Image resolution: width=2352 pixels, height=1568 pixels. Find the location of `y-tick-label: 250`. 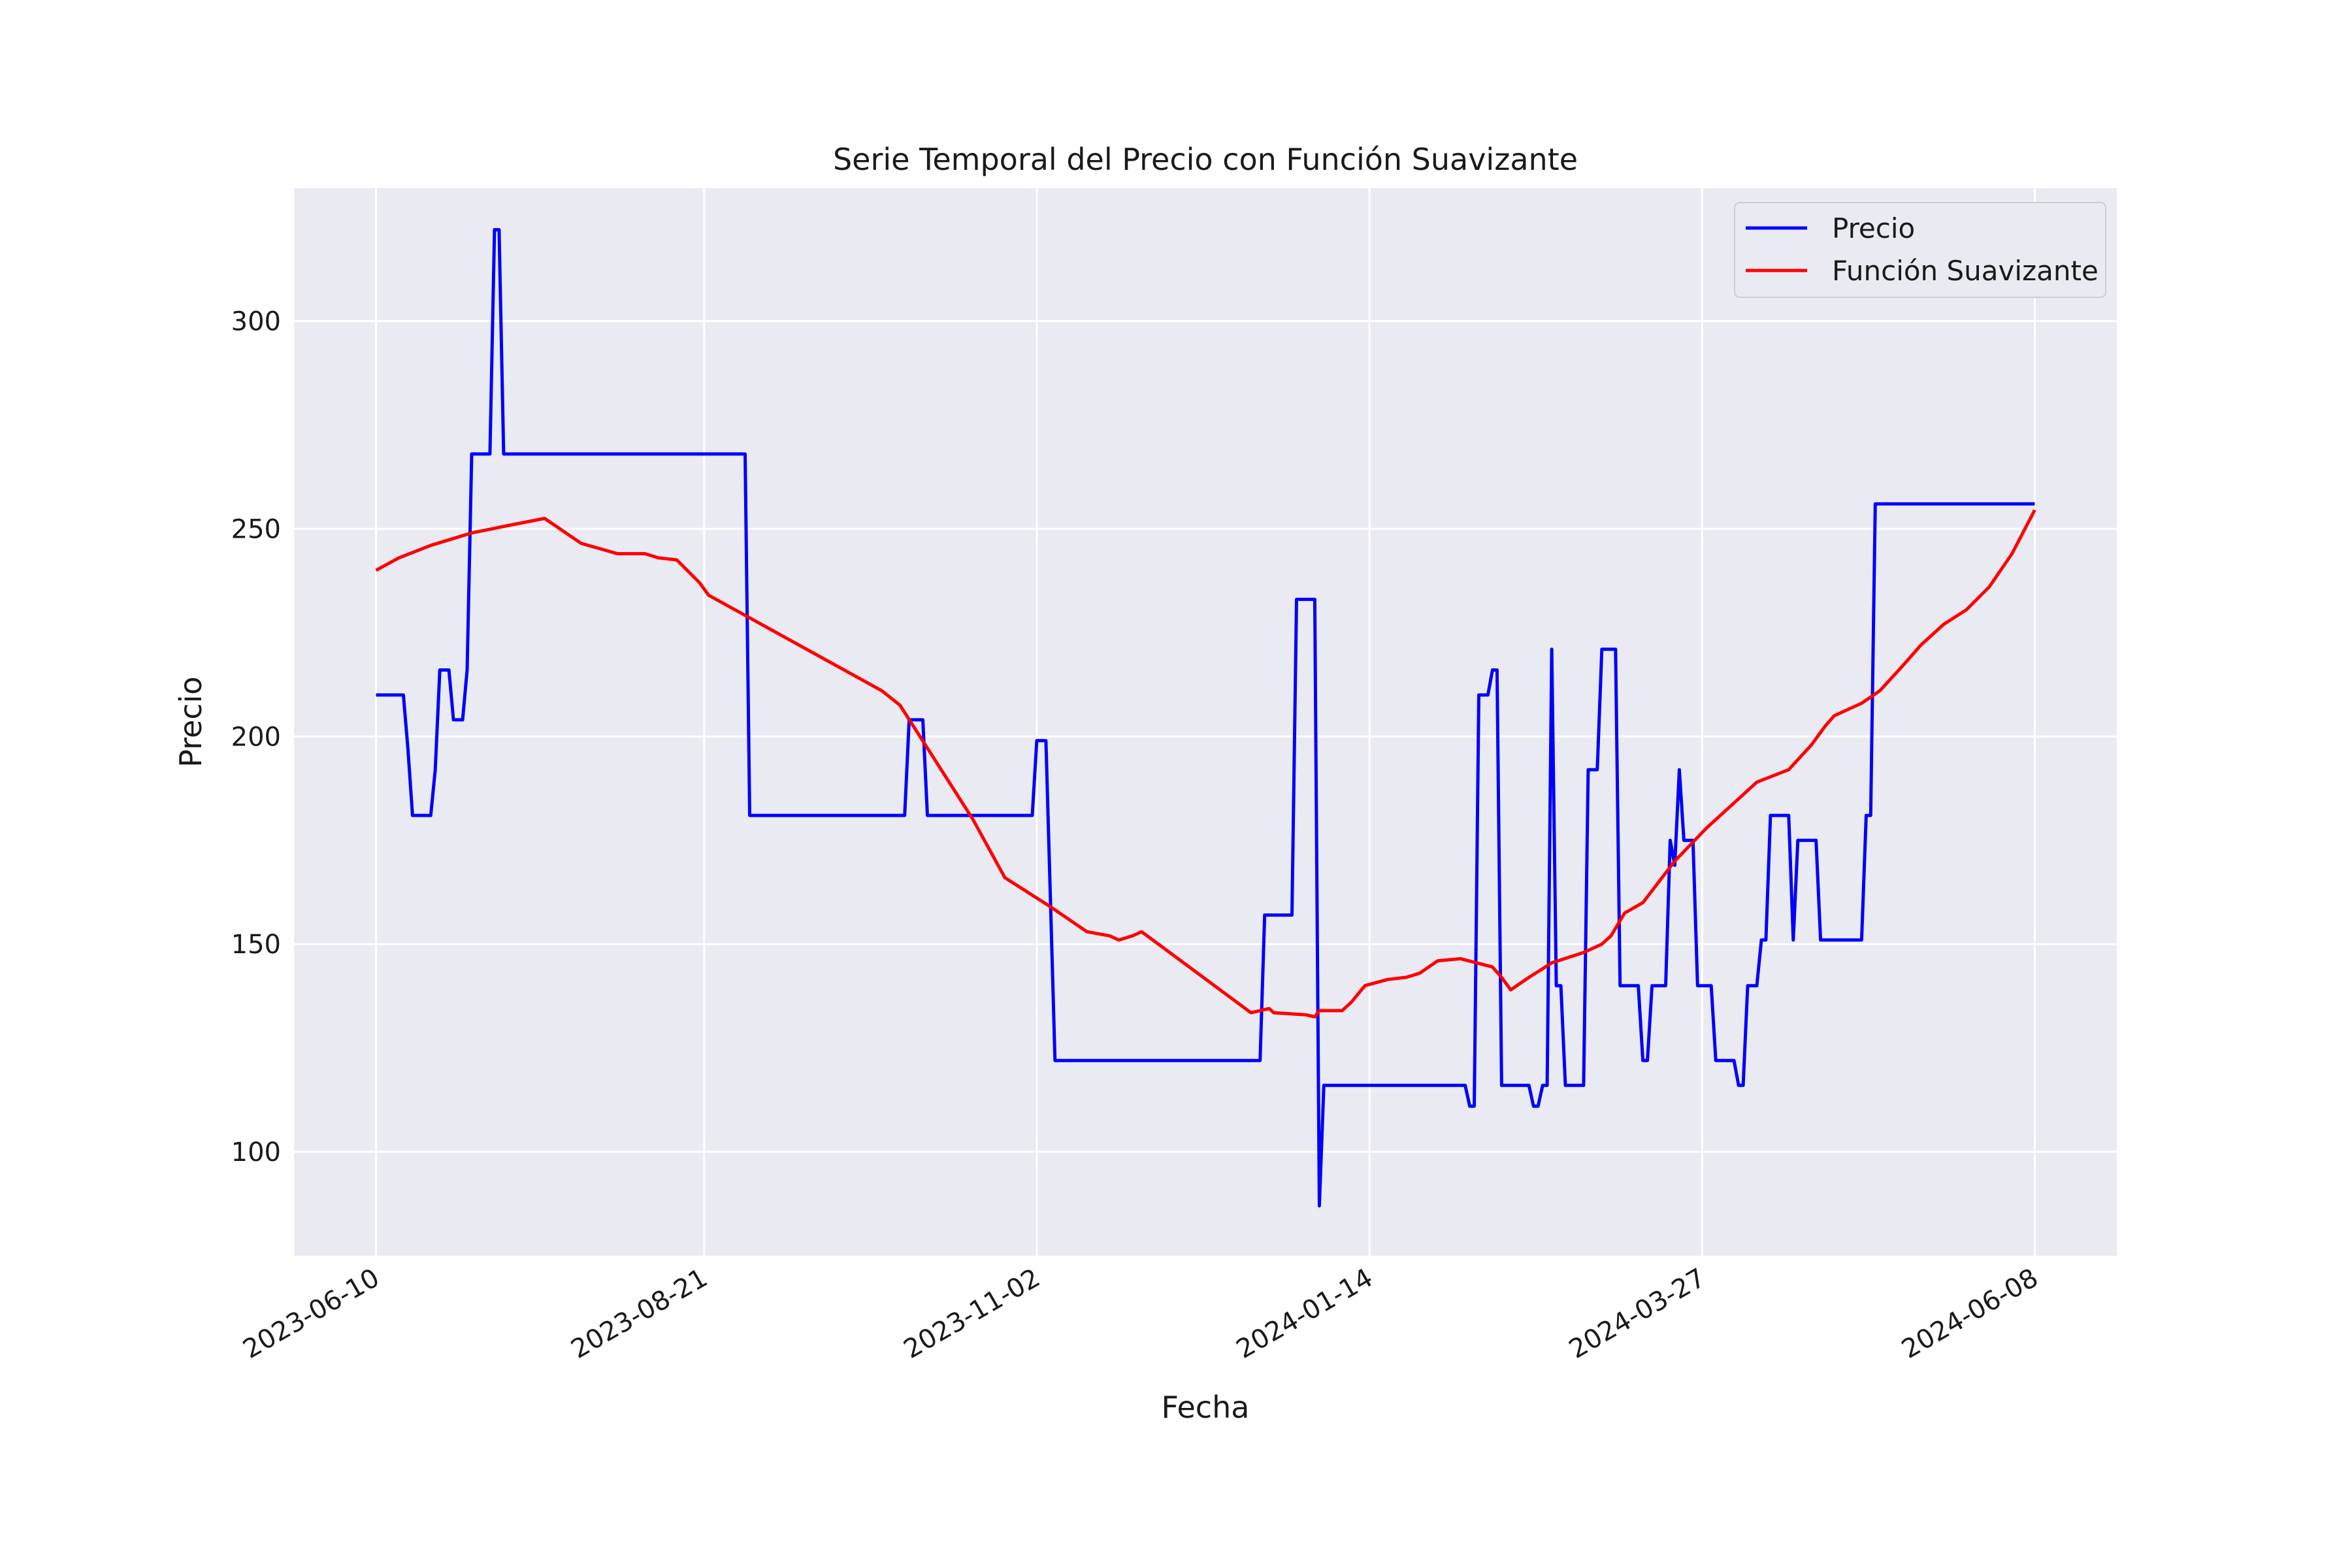

y-tick-label: 250 is located at coordinates (256, 529).